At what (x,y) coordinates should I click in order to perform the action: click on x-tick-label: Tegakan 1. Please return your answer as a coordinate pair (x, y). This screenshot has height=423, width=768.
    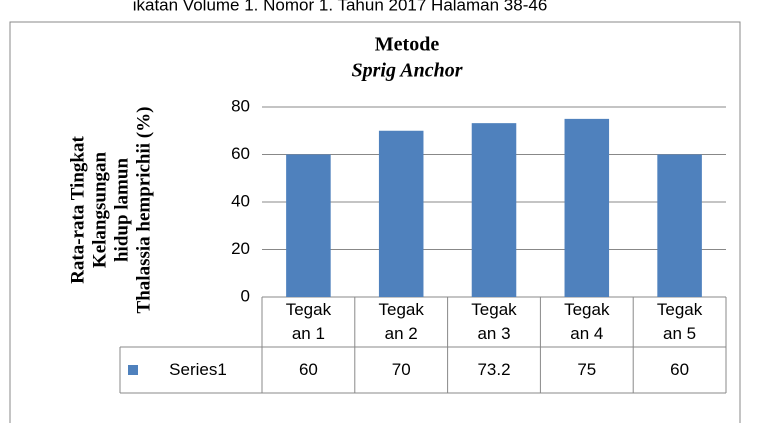
    Looking at the image, I should click on (308, 322).